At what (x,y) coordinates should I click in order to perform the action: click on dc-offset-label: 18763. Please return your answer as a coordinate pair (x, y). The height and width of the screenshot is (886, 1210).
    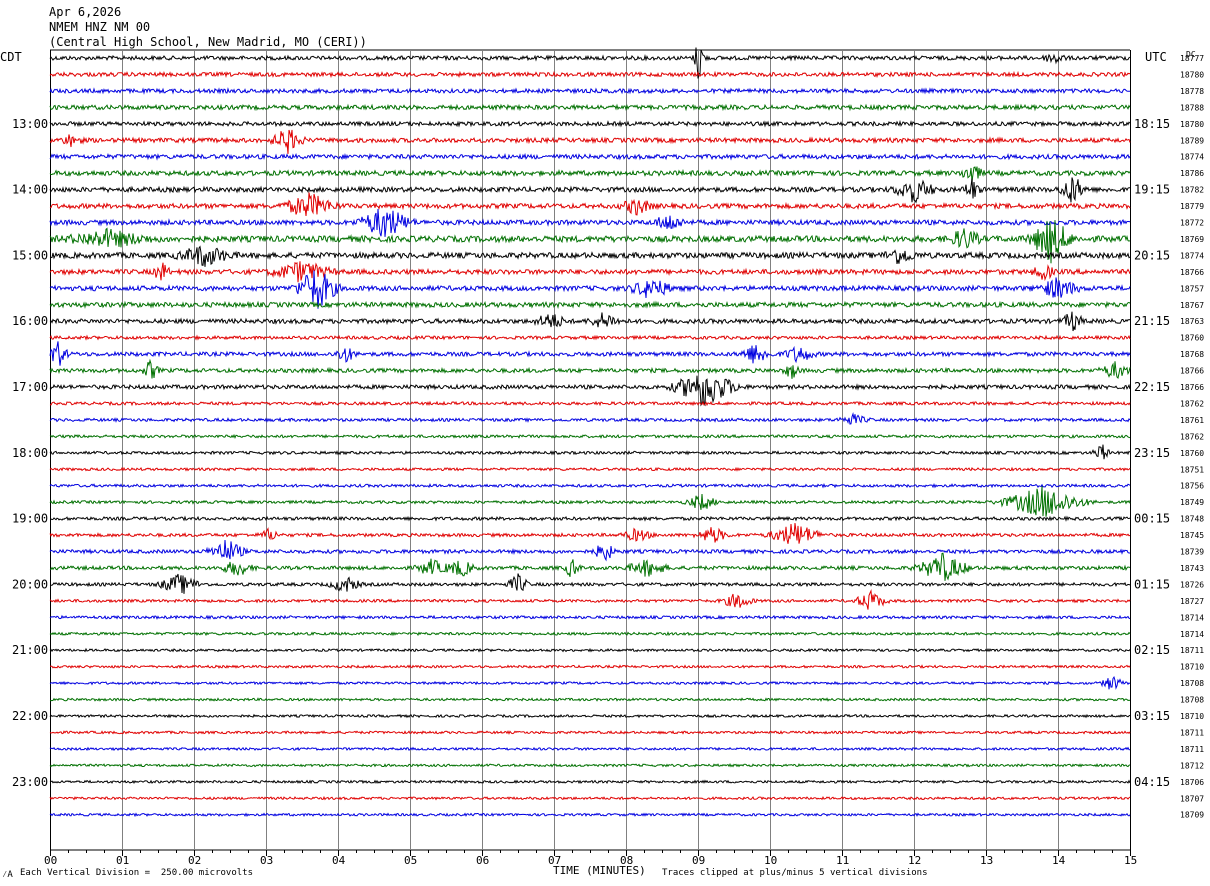
    Looking at the image, I should click on (1192, 321).